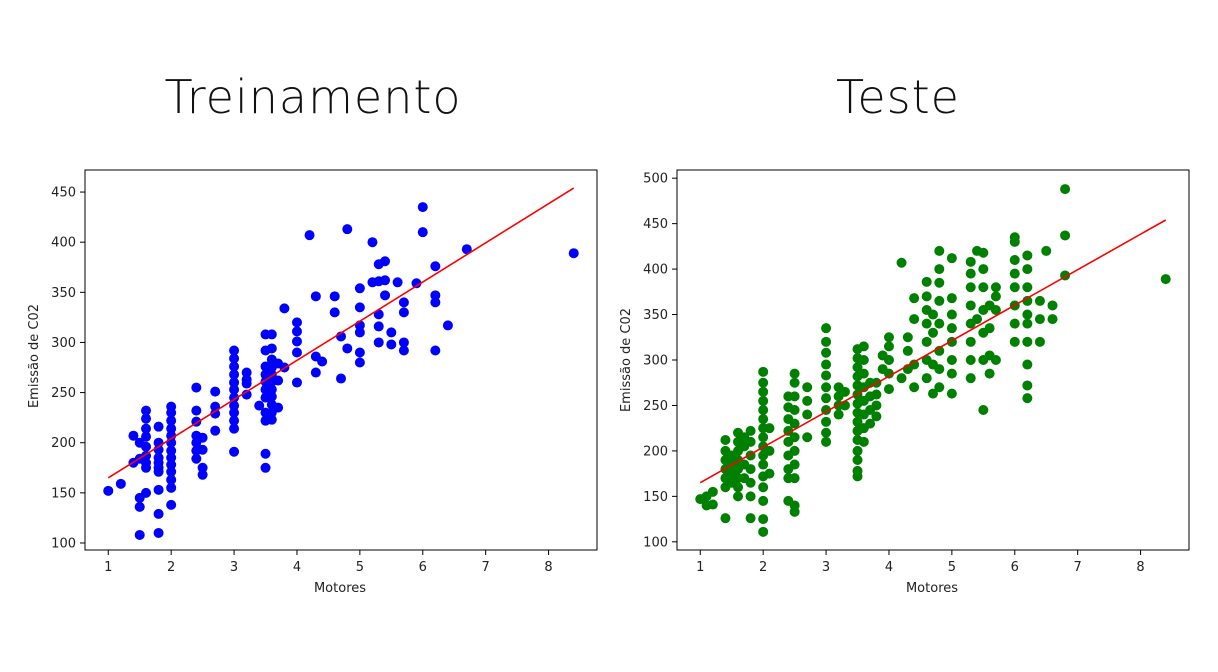  Describe the element at coordinates (655, 270) in the screenshot. I see `y-tick-label: 400` at that location.